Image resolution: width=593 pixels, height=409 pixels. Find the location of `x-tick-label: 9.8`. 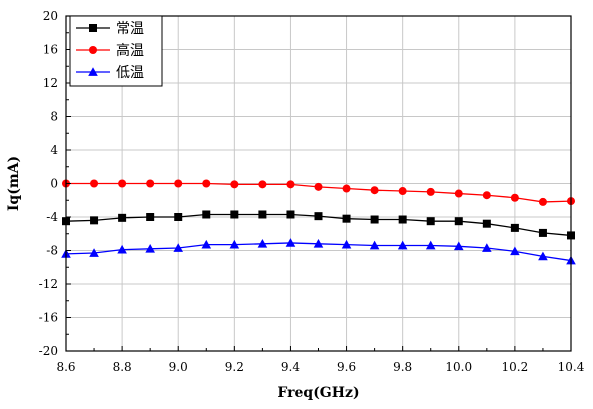

x-tick-label: 9.8 is located at coordinates (402, 367).